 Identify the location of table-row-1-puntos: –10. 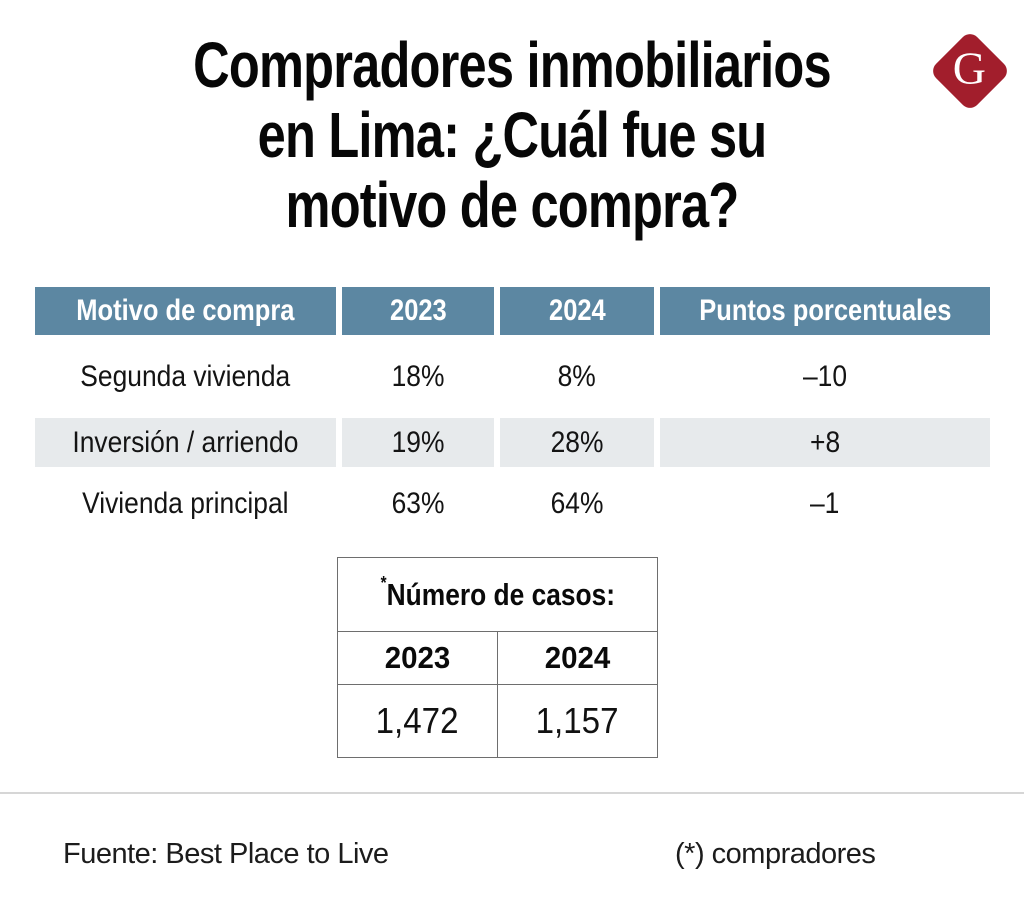
(825, 376).